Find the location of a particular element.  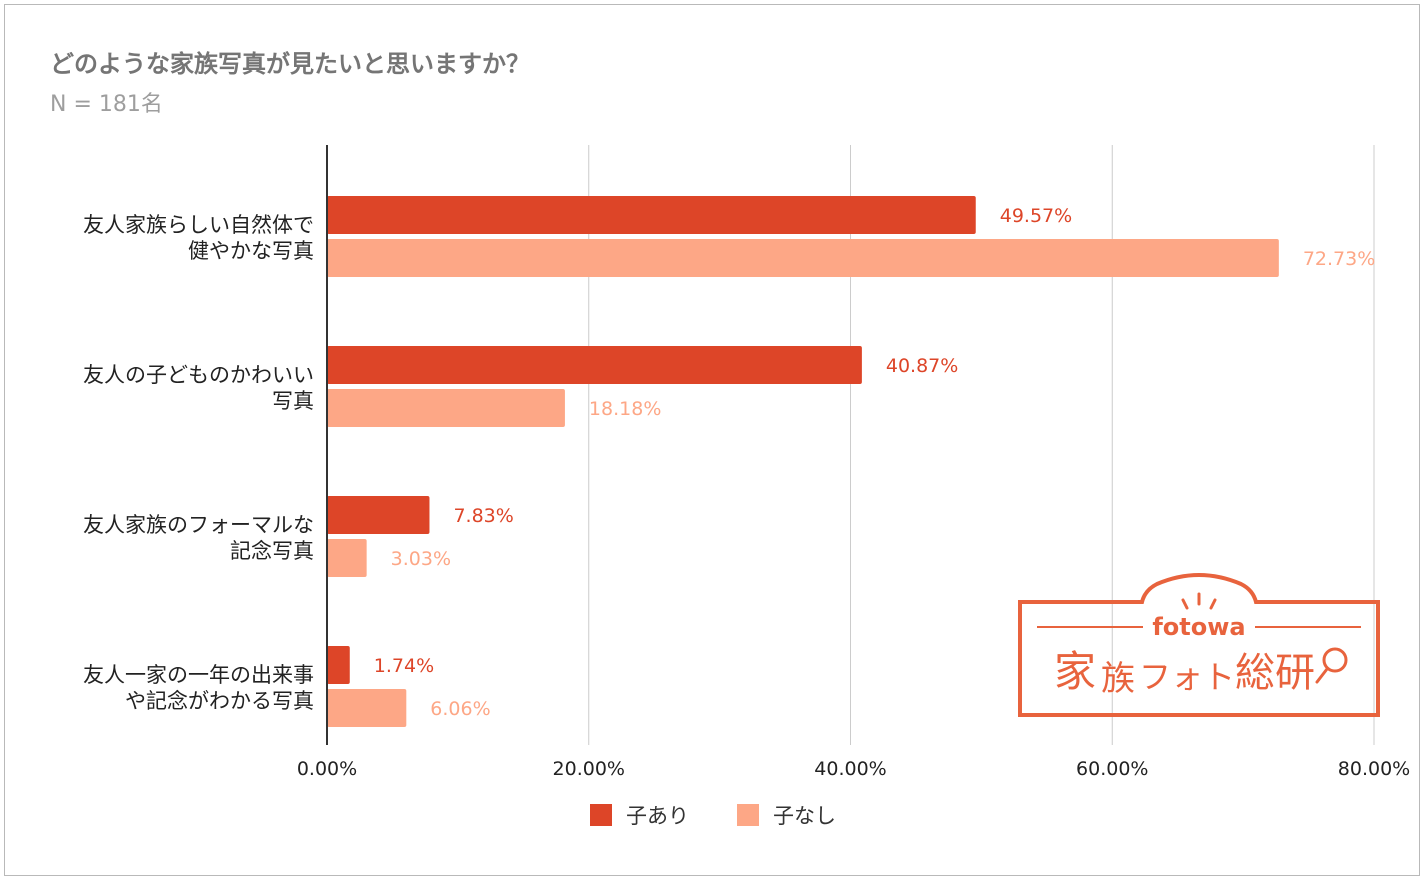

chart-title: どのような家族写真が見たいと思いますか？ is located at coordinates (290, 64).